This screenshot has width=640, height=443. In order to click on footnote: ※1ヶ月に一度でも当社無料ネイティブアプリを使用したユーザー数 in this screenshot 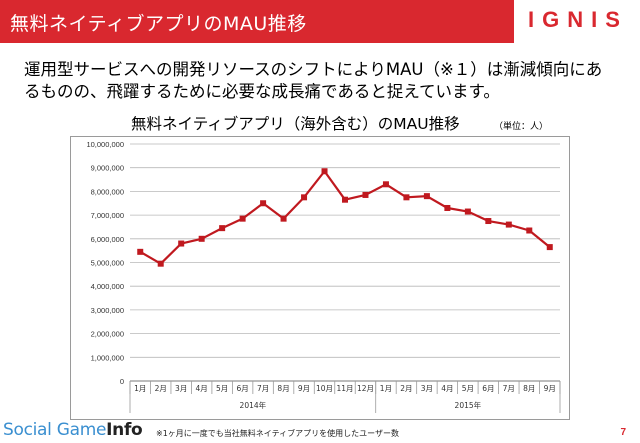, I will do `click(277, 433)`.